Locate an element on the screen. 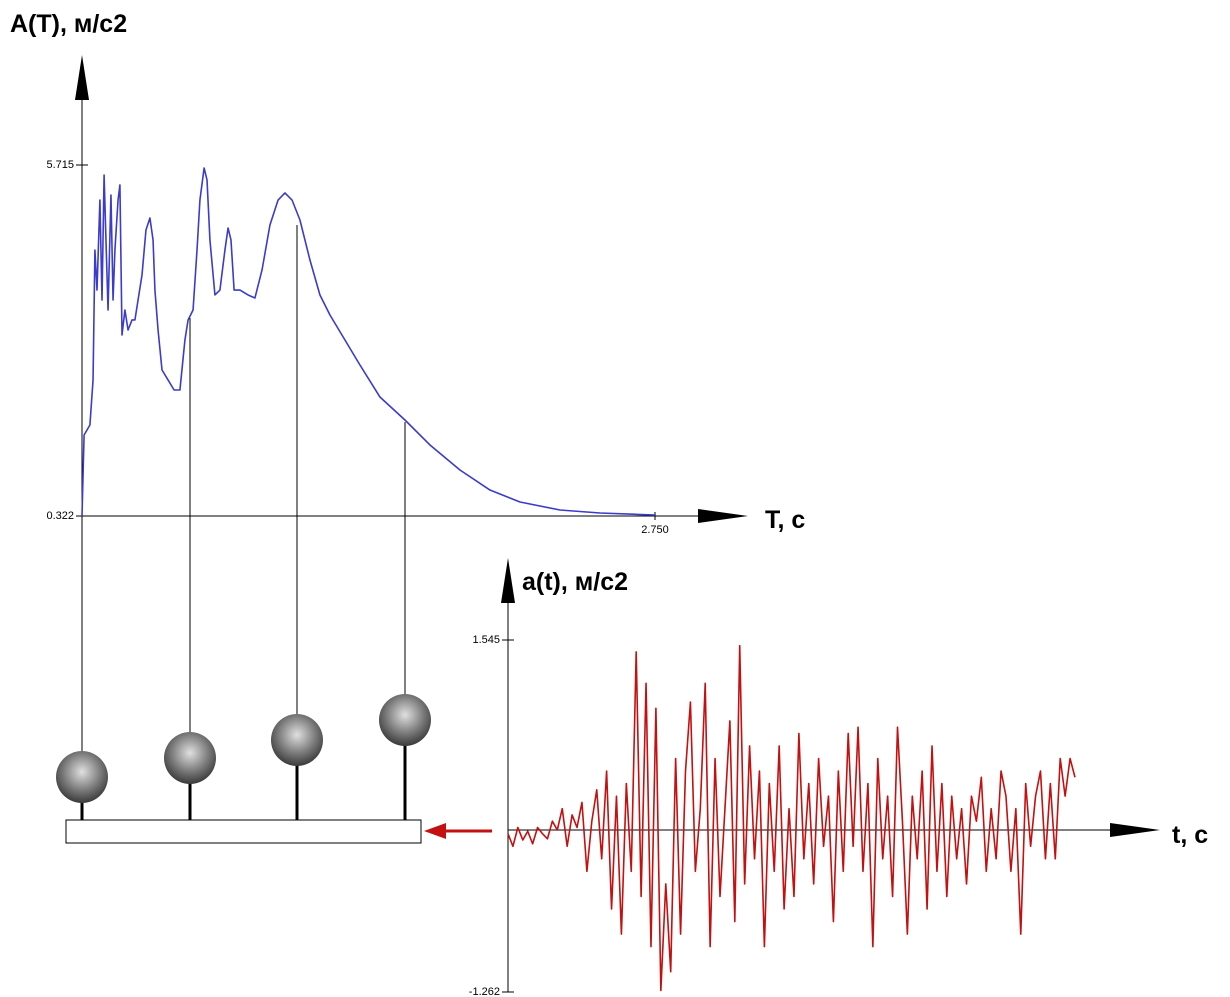 The width and height of the screenshot is (1230, 997). x-axis-label: t, c is located at coordinates (1190, 835).